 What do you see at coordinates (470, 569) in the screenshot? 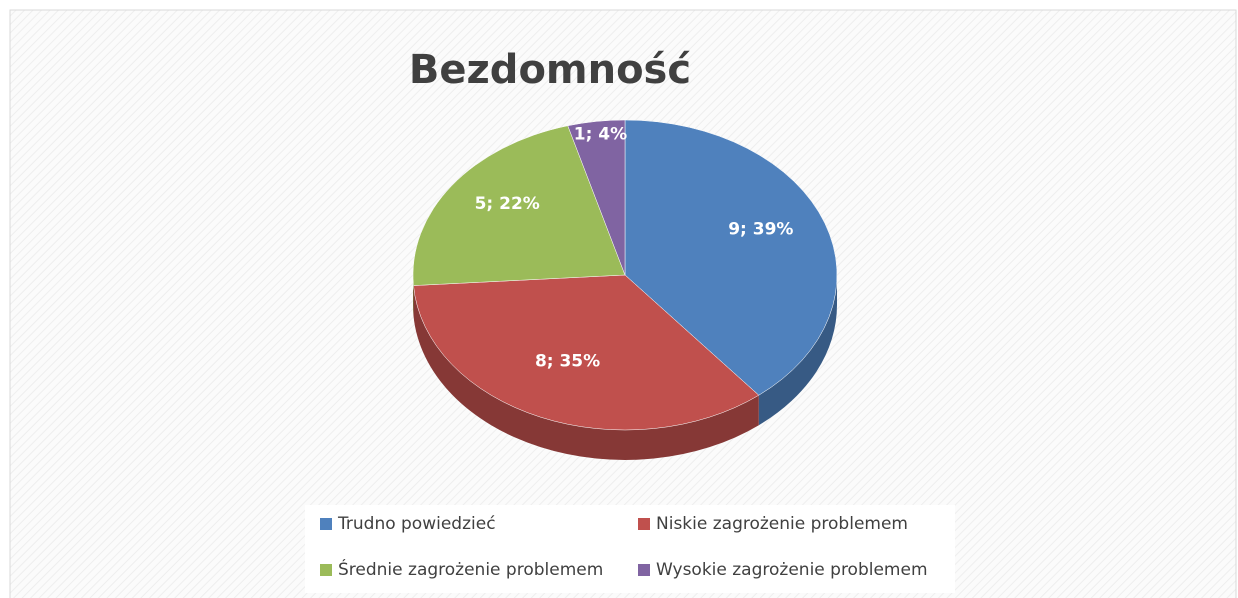
I see `legend-label: Średnie zagrożenie problemem` at bounding box center [470, 569].